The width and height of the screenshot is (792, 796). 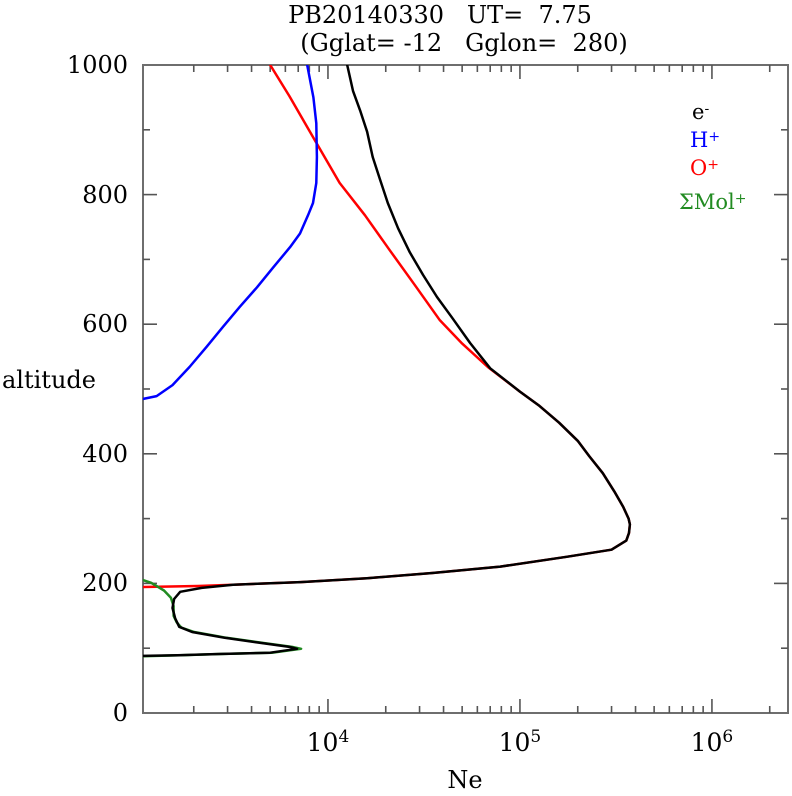 What do you see at coordinates (440, 15) in the screenshot?
I see `chart-title-line1: PB20140330 UT= 7.75` at bounding box center [440, 15].